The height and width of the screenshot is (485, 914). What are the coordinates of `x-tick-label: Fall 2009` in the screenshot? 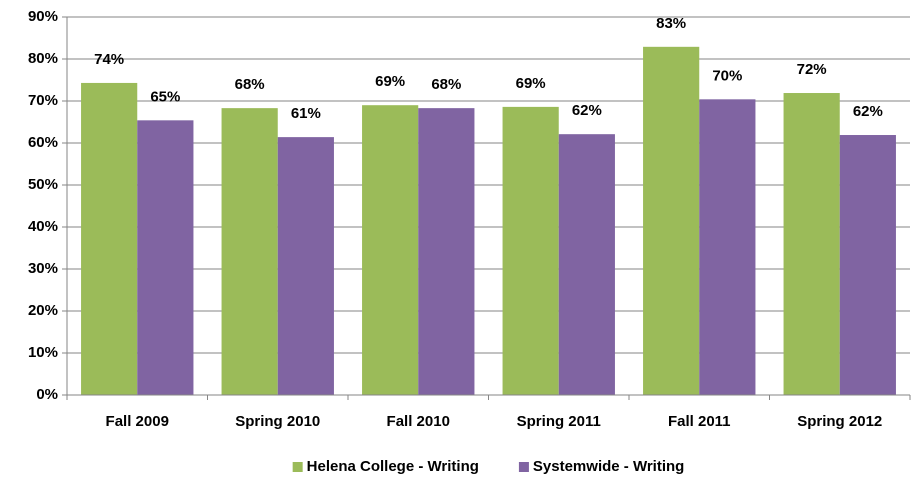 It's located at (137, 421).